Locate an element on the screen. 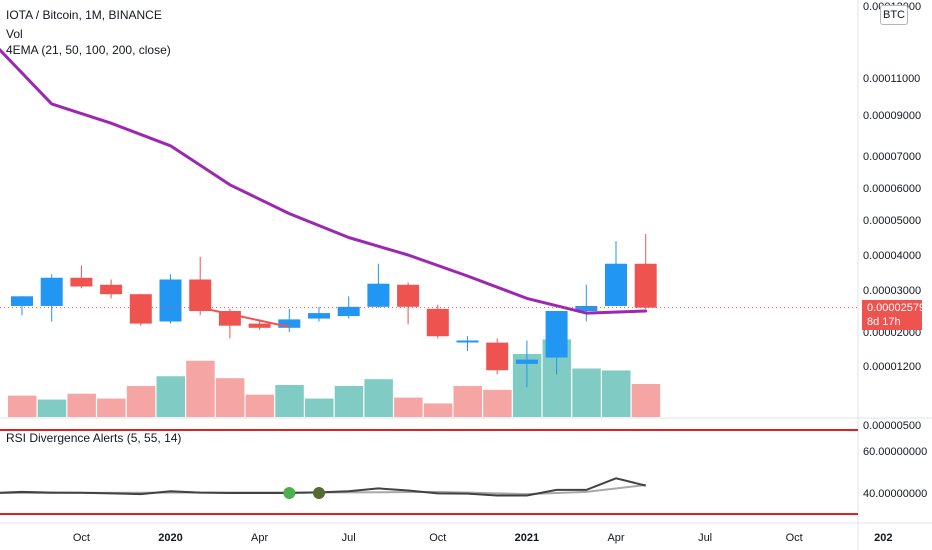 The image size is (932, 550). chart-title: IOTA / Bitcoin, 1M, BINANCE is located at coordinates (84, 15).